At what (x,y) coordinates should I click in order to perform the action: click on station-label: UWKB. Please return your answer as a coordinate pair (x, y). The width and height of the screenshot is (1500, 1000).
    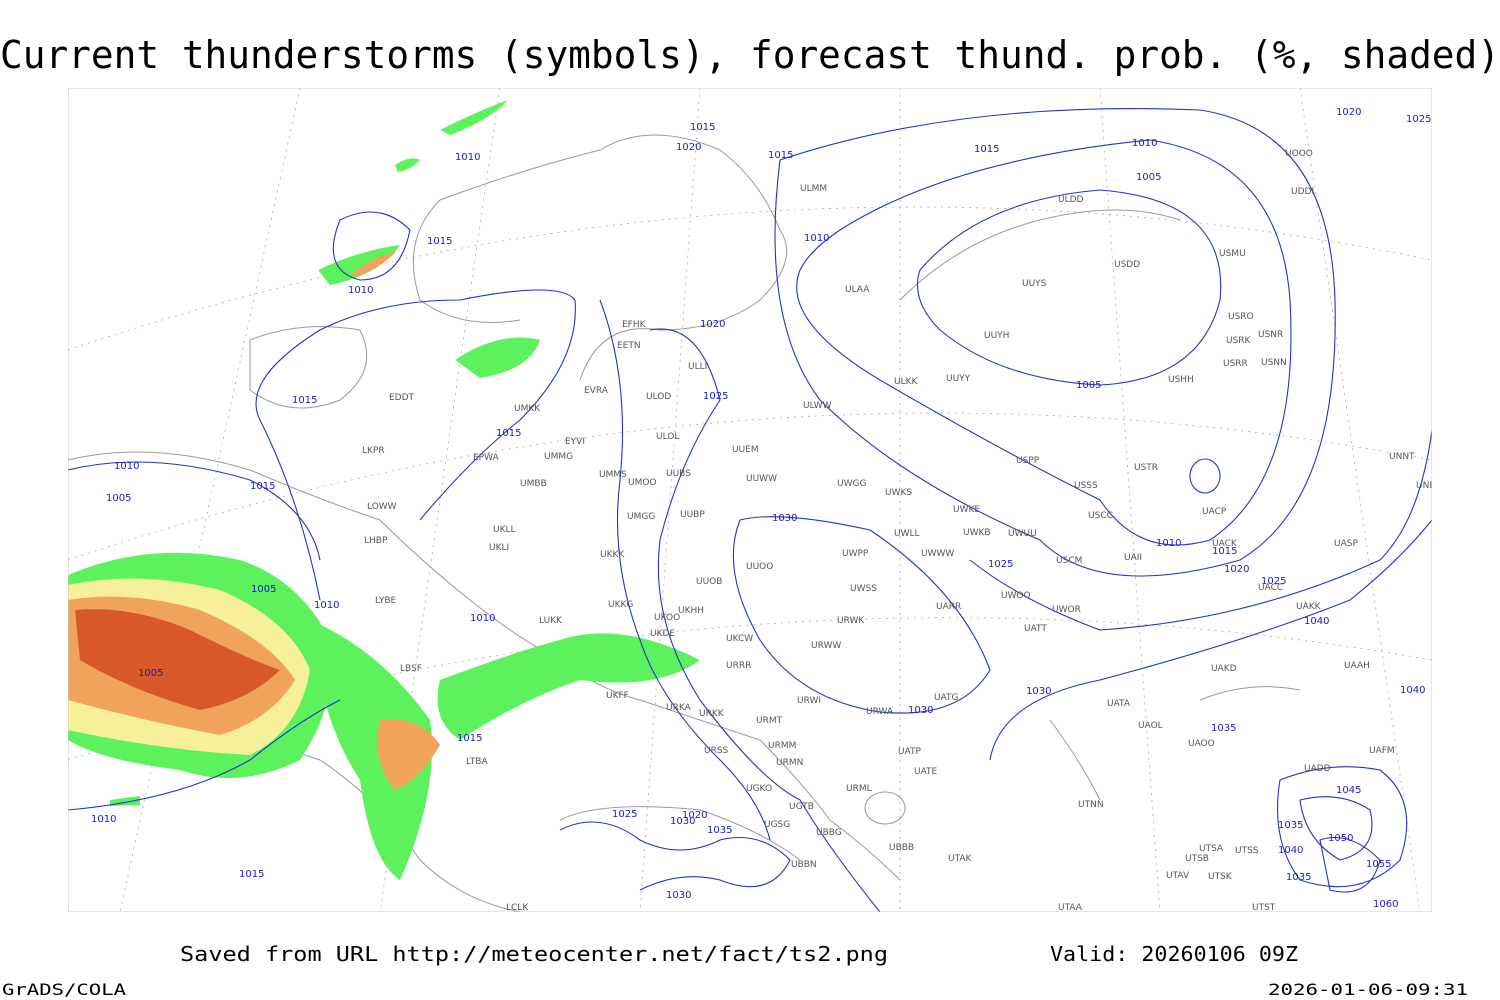
    Looking at the image, I should click on (977, 533).